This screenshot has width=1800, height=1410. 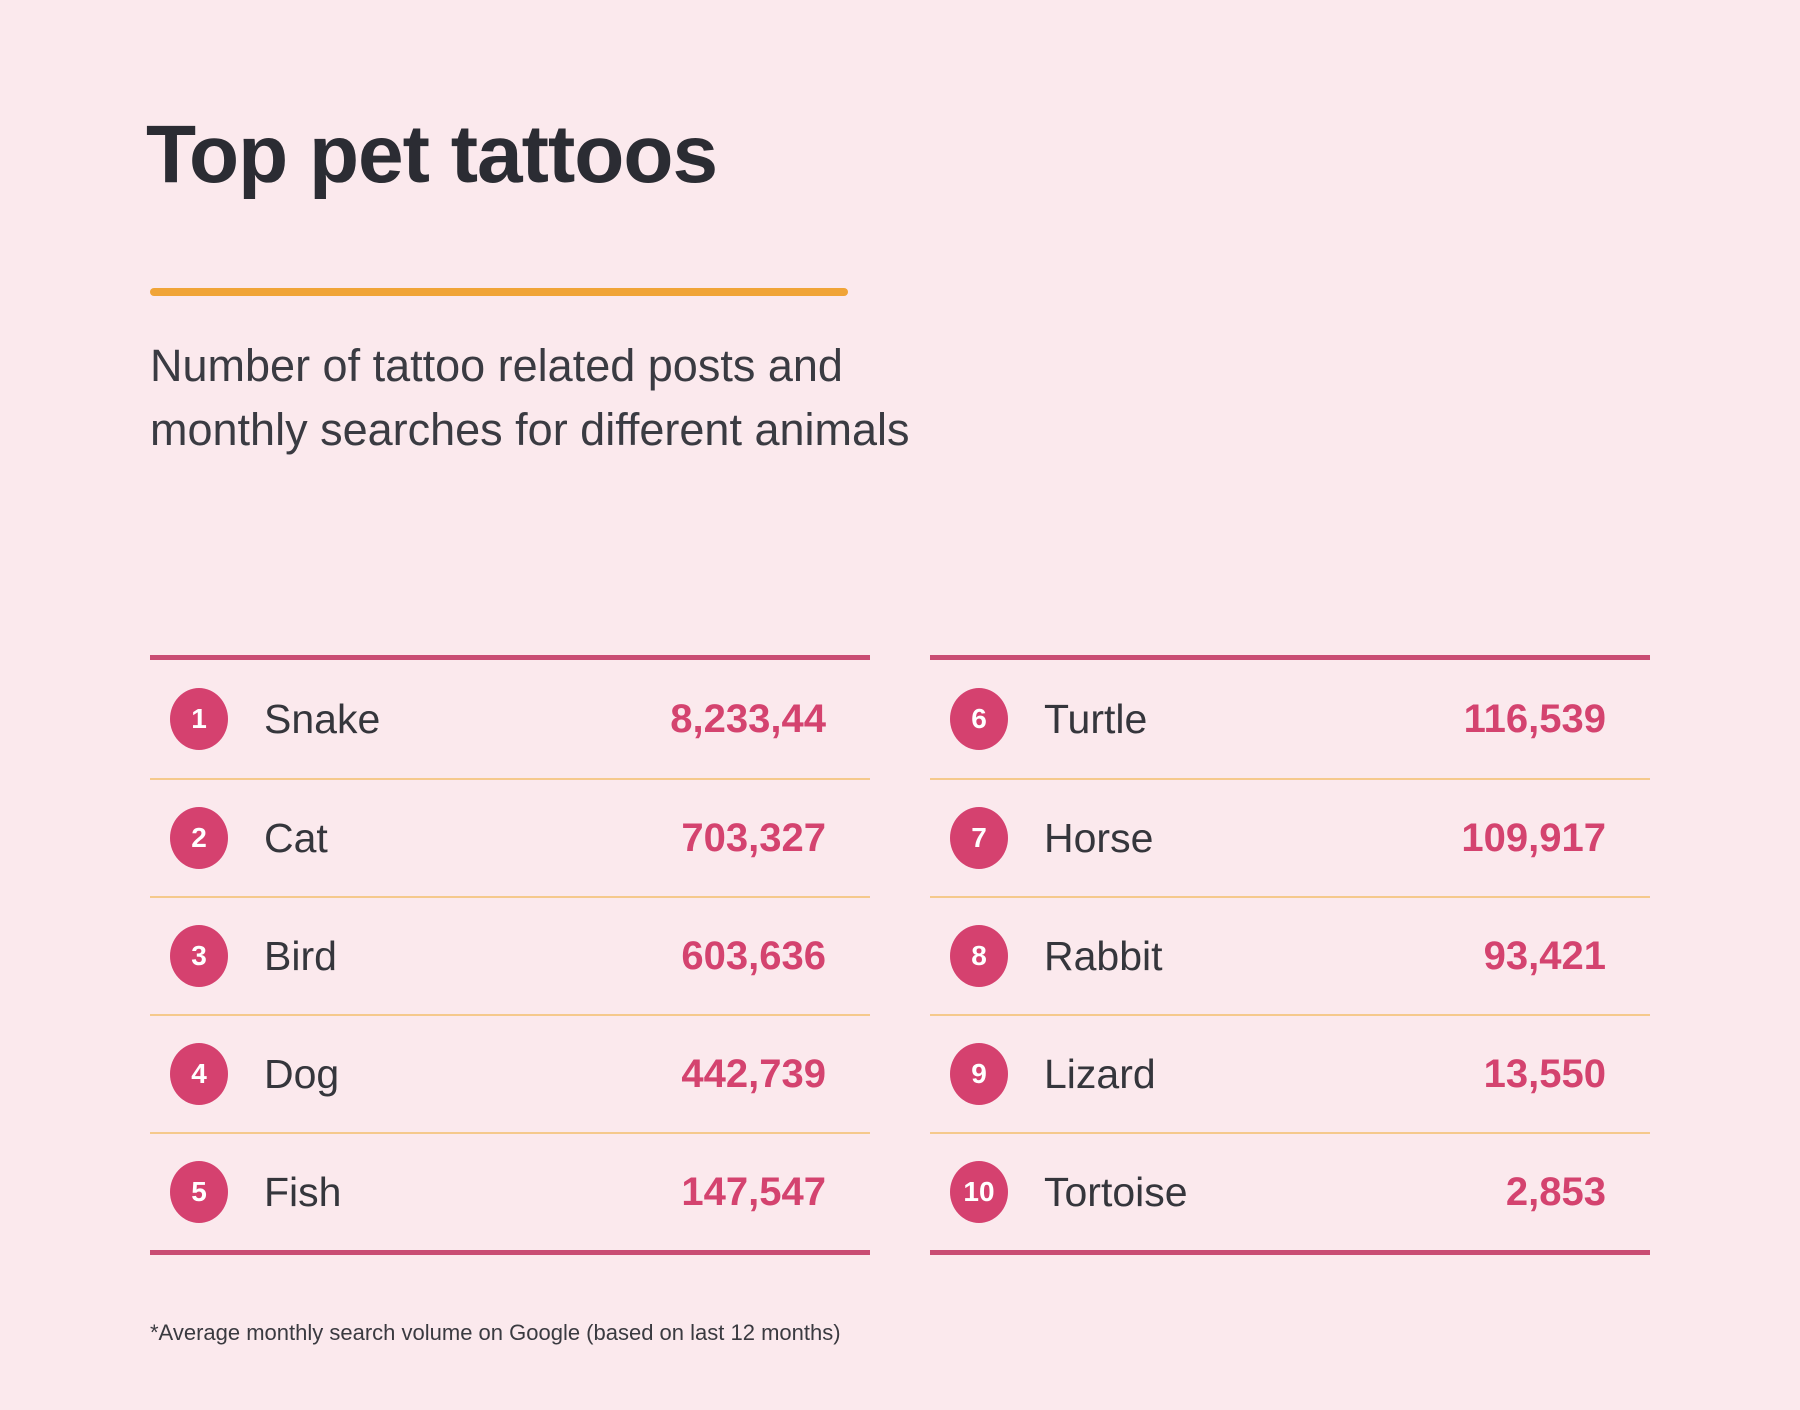 What do you see at coordinates (748, 718) in the screenshot?
I see `search-count: 8,233,44` at bounding box center [748, 718].